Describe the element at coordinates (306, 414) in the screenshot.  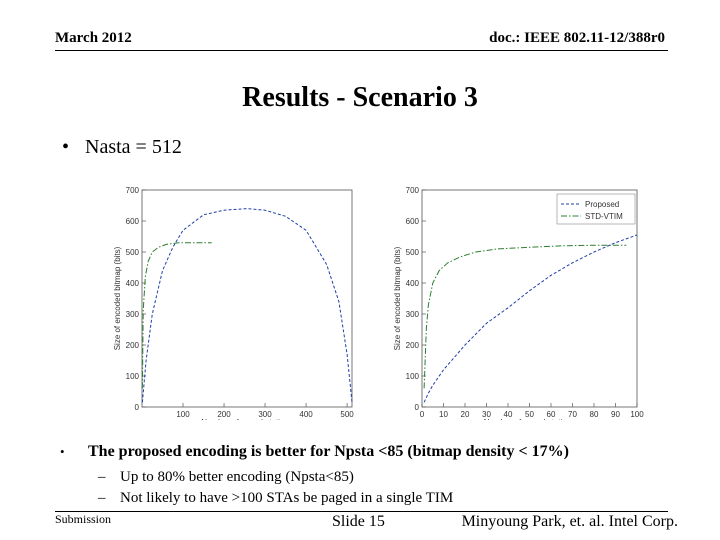
I see `x-tick-label: 400` at that location.